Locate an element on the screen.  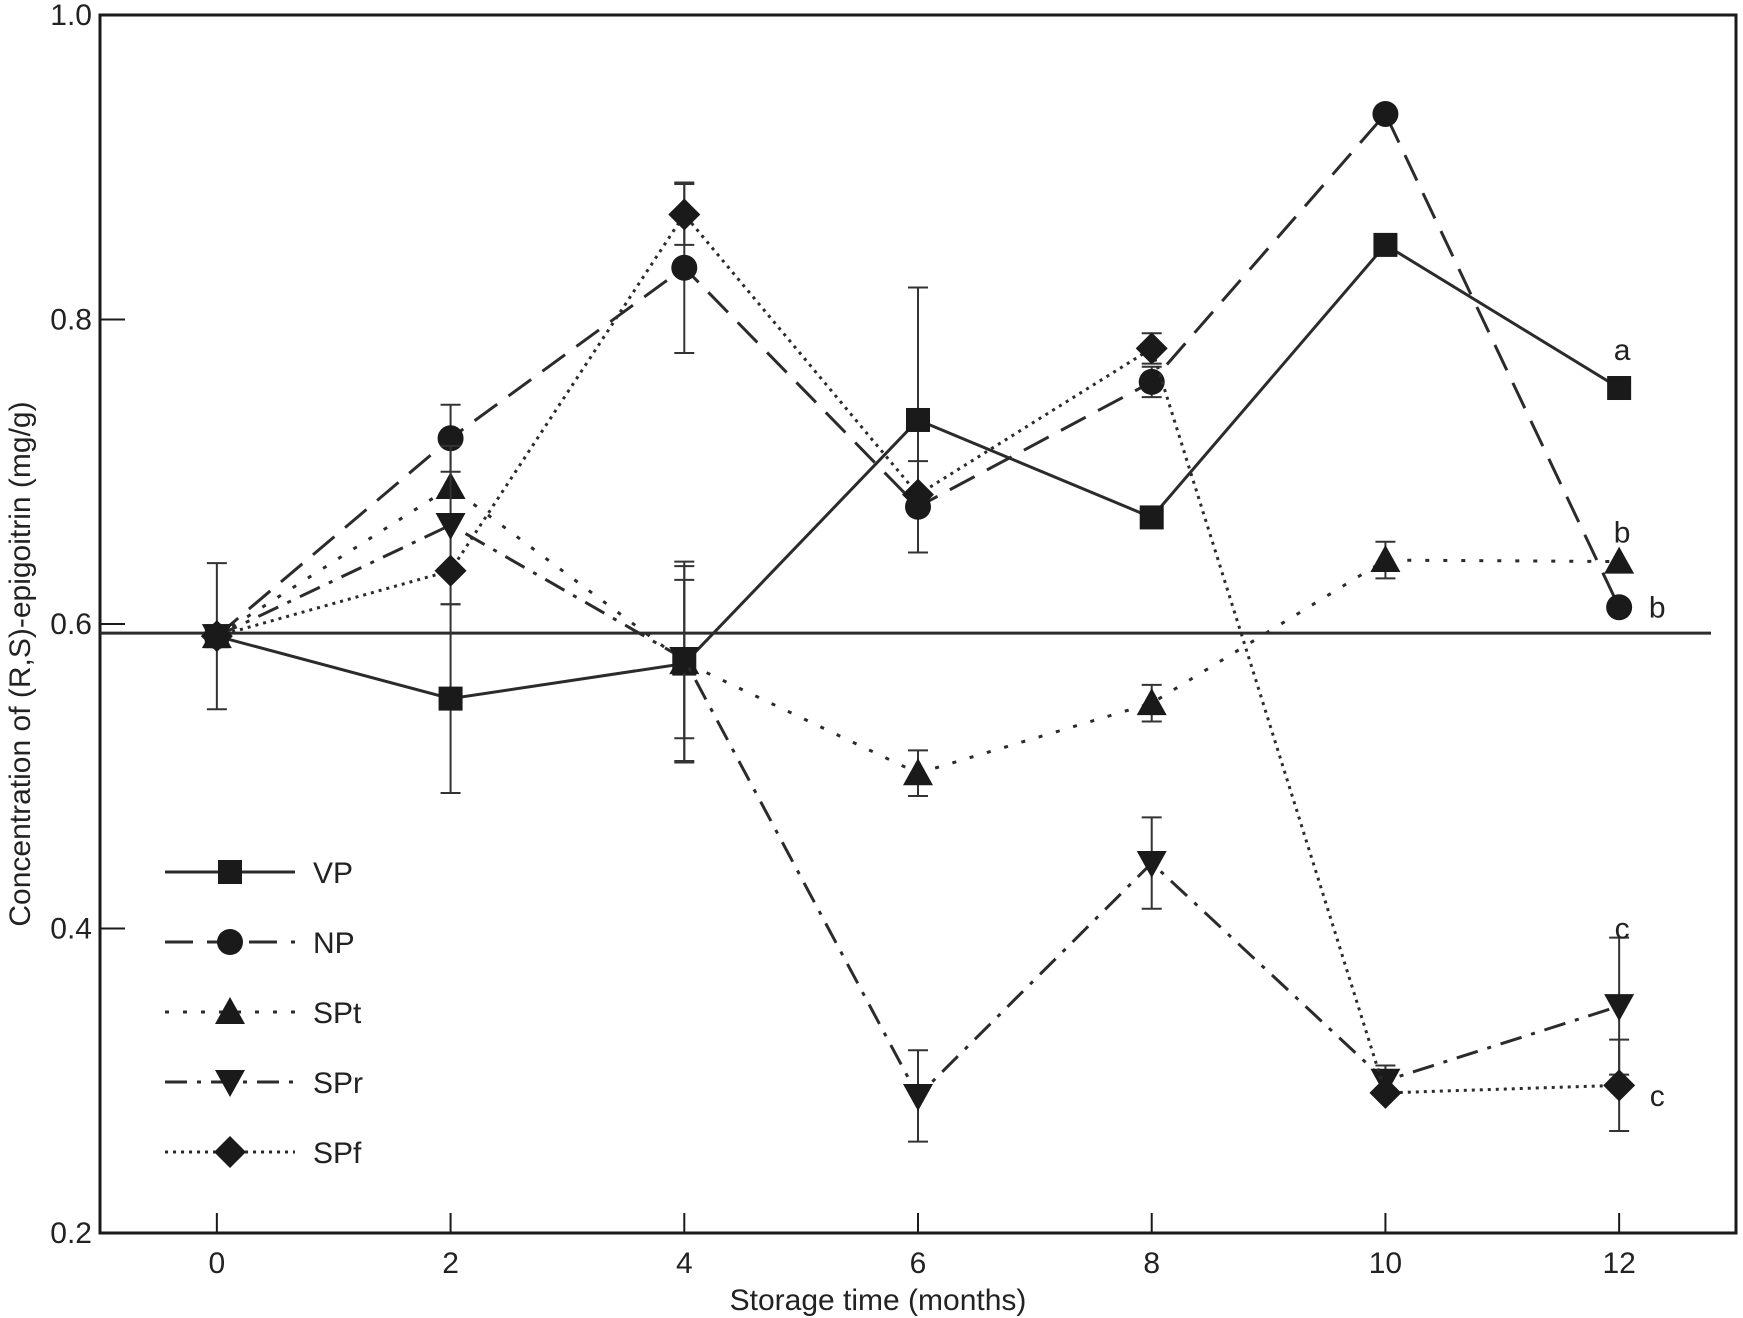
y-tick-label: 0.8 is located at coordinates (71, 320).